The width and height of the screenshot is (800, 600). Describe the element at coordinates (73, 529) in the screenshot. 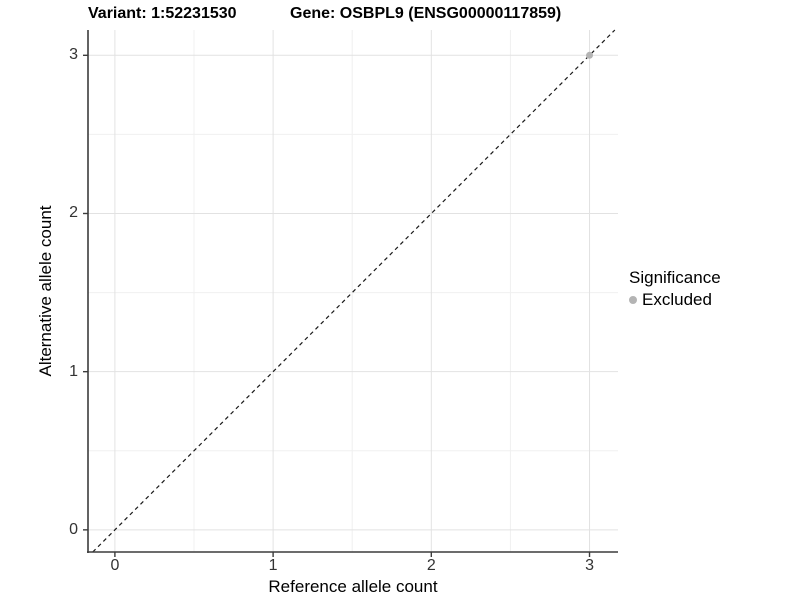

I see `y-tick-label: 0` at that location.